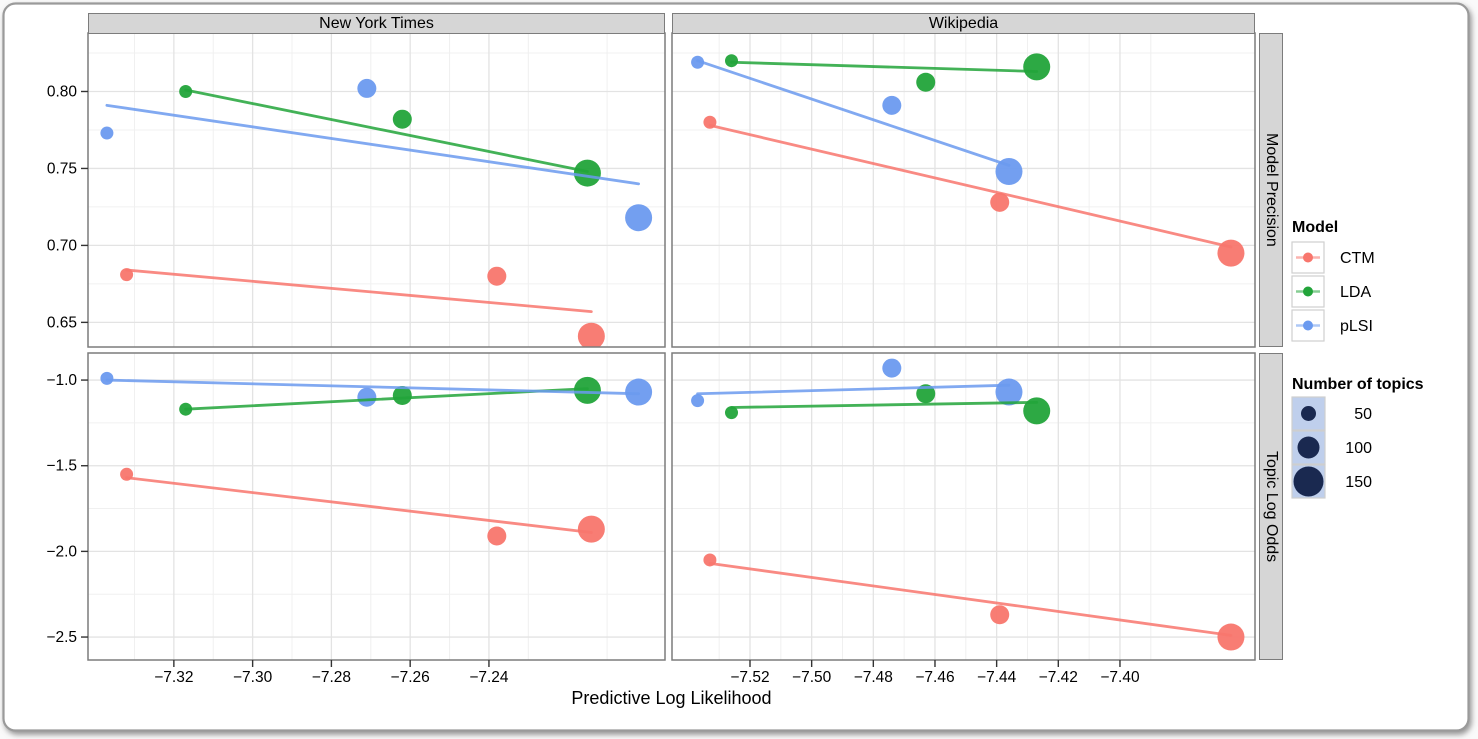 This screenshot has height=739, width=1478. I want to click on facet-strip-label: Wikipedia, so click(963, 23).